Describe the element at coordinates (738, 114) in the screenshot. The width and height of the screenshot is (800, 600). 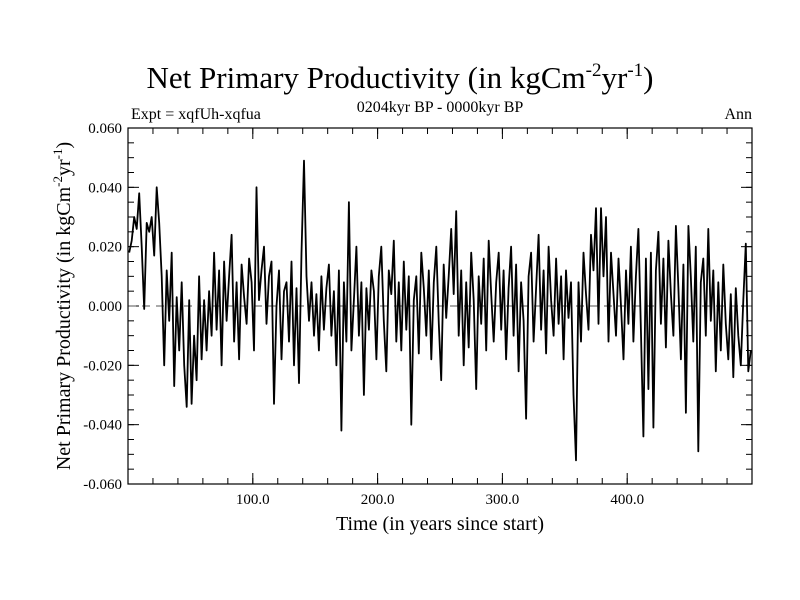
I see `subtitle-season: Ann` at that location.